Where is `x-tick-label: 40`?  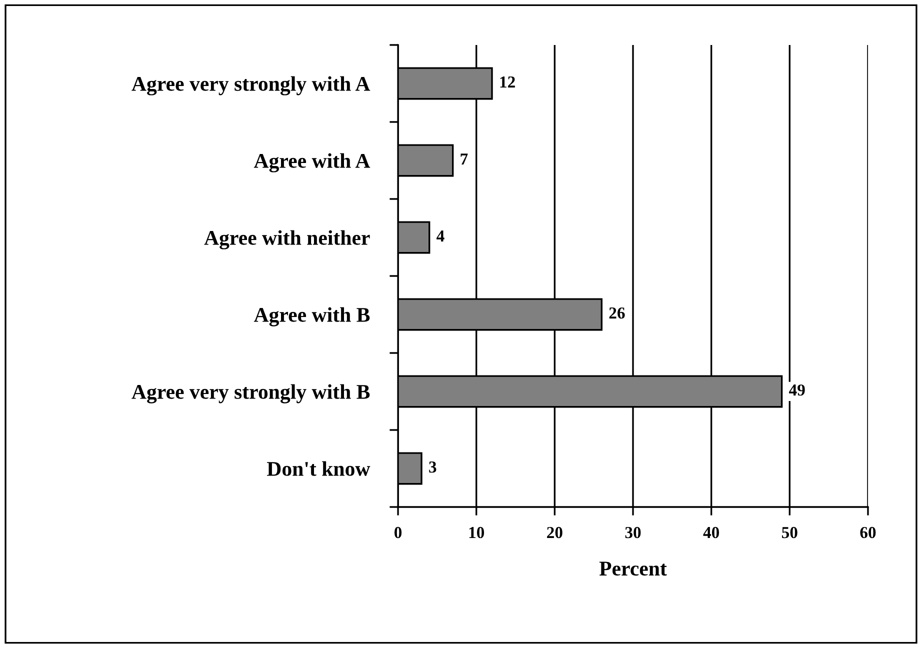 x-tick-label: 40 is located at coordinates (711, 532).